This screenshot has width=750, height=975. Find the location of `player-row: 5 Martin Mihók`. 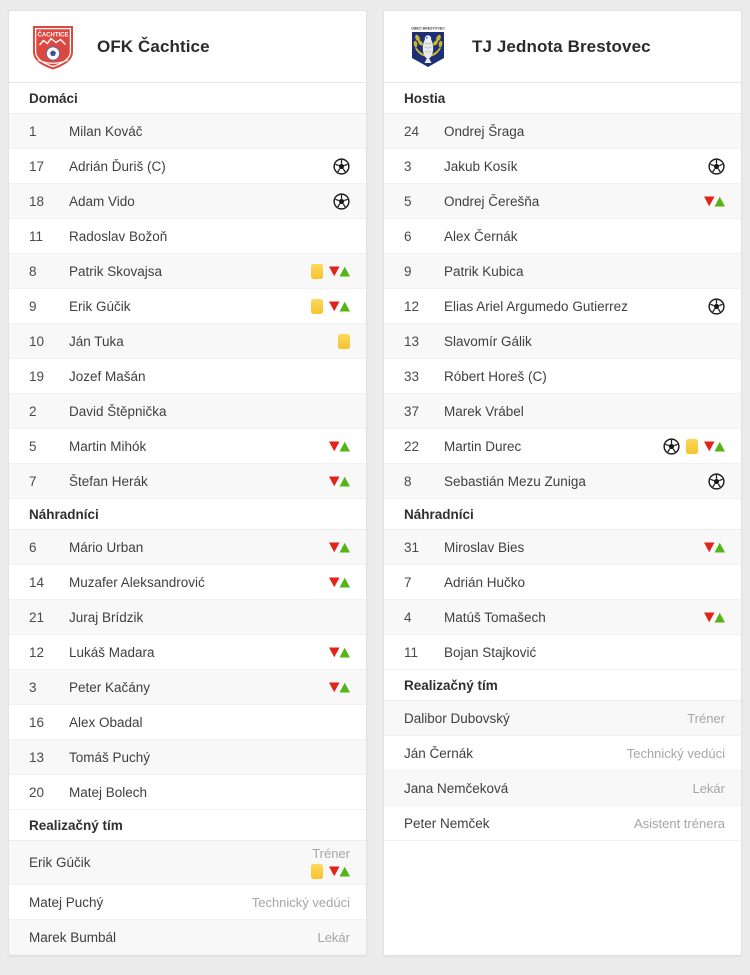

player-row: 5 Martin Mihók is located at coordinates (187, 446).